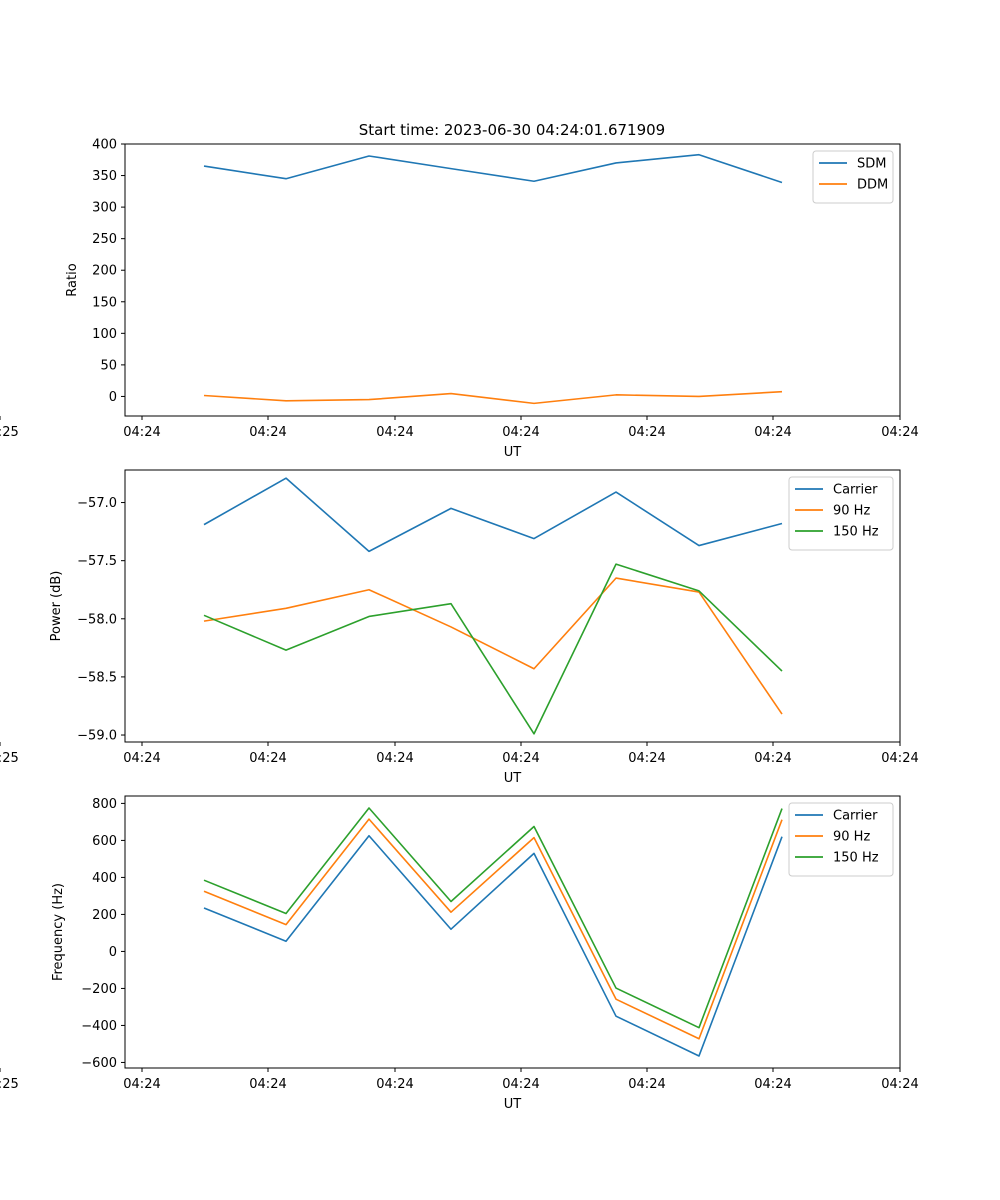 This screenshot has width=1000, height=1200. Describe the element at coordinates (104, 334) in the screenshot. I see `y-tick-label: 100` at that location.